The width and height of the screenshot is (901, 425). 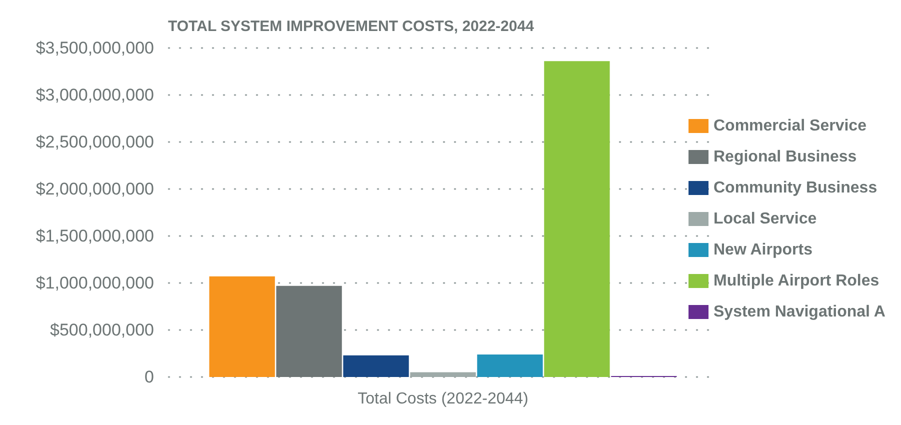 What do you see at coordinates (95, 142) in the screenshot?
I see `y-tick-label: $2,500,000,000` at bounding box center [95, 142].